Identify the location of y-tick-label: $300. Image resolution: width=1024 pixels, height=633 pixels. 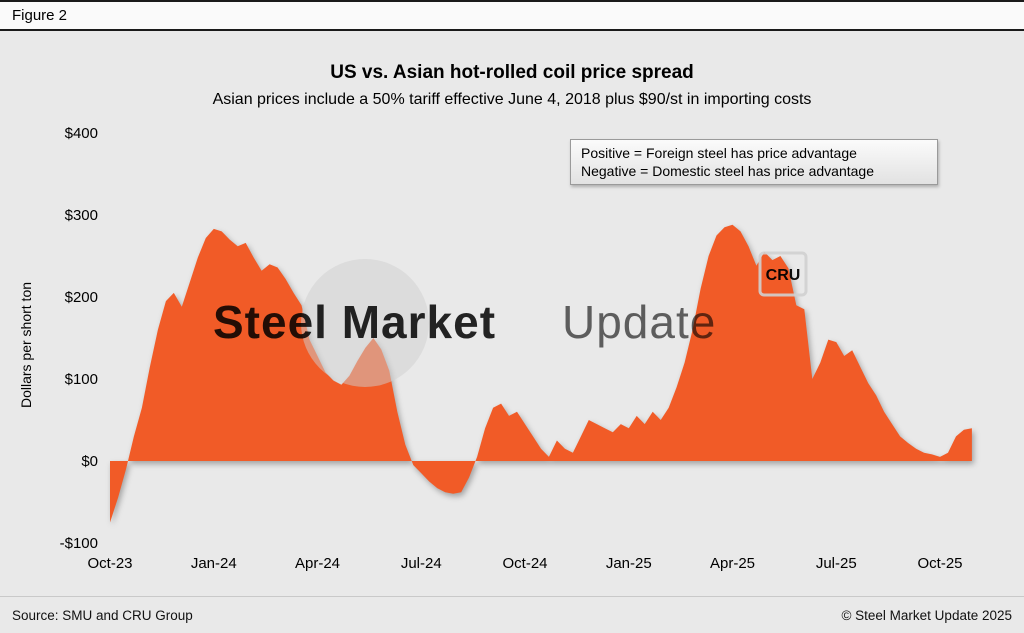
(81, 215).